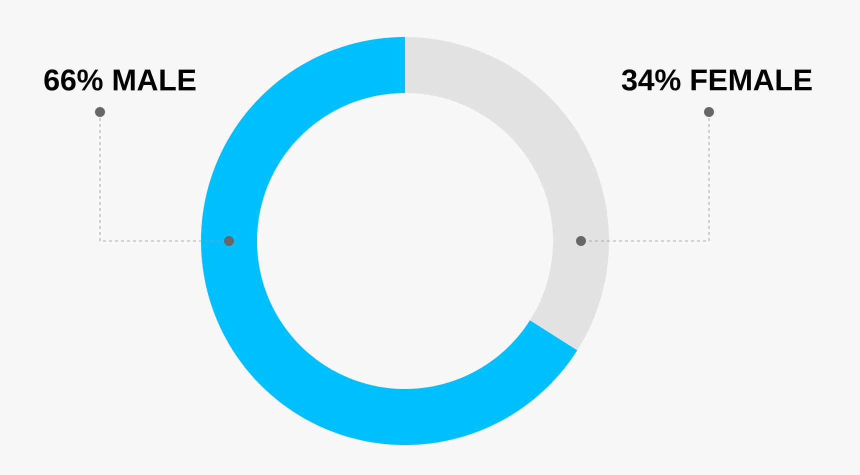 This screenshot has width=860, height=475. Describe the element at coordinates (752, 80) in the screenshot. I see `slice-label: FEMALE` at that location.